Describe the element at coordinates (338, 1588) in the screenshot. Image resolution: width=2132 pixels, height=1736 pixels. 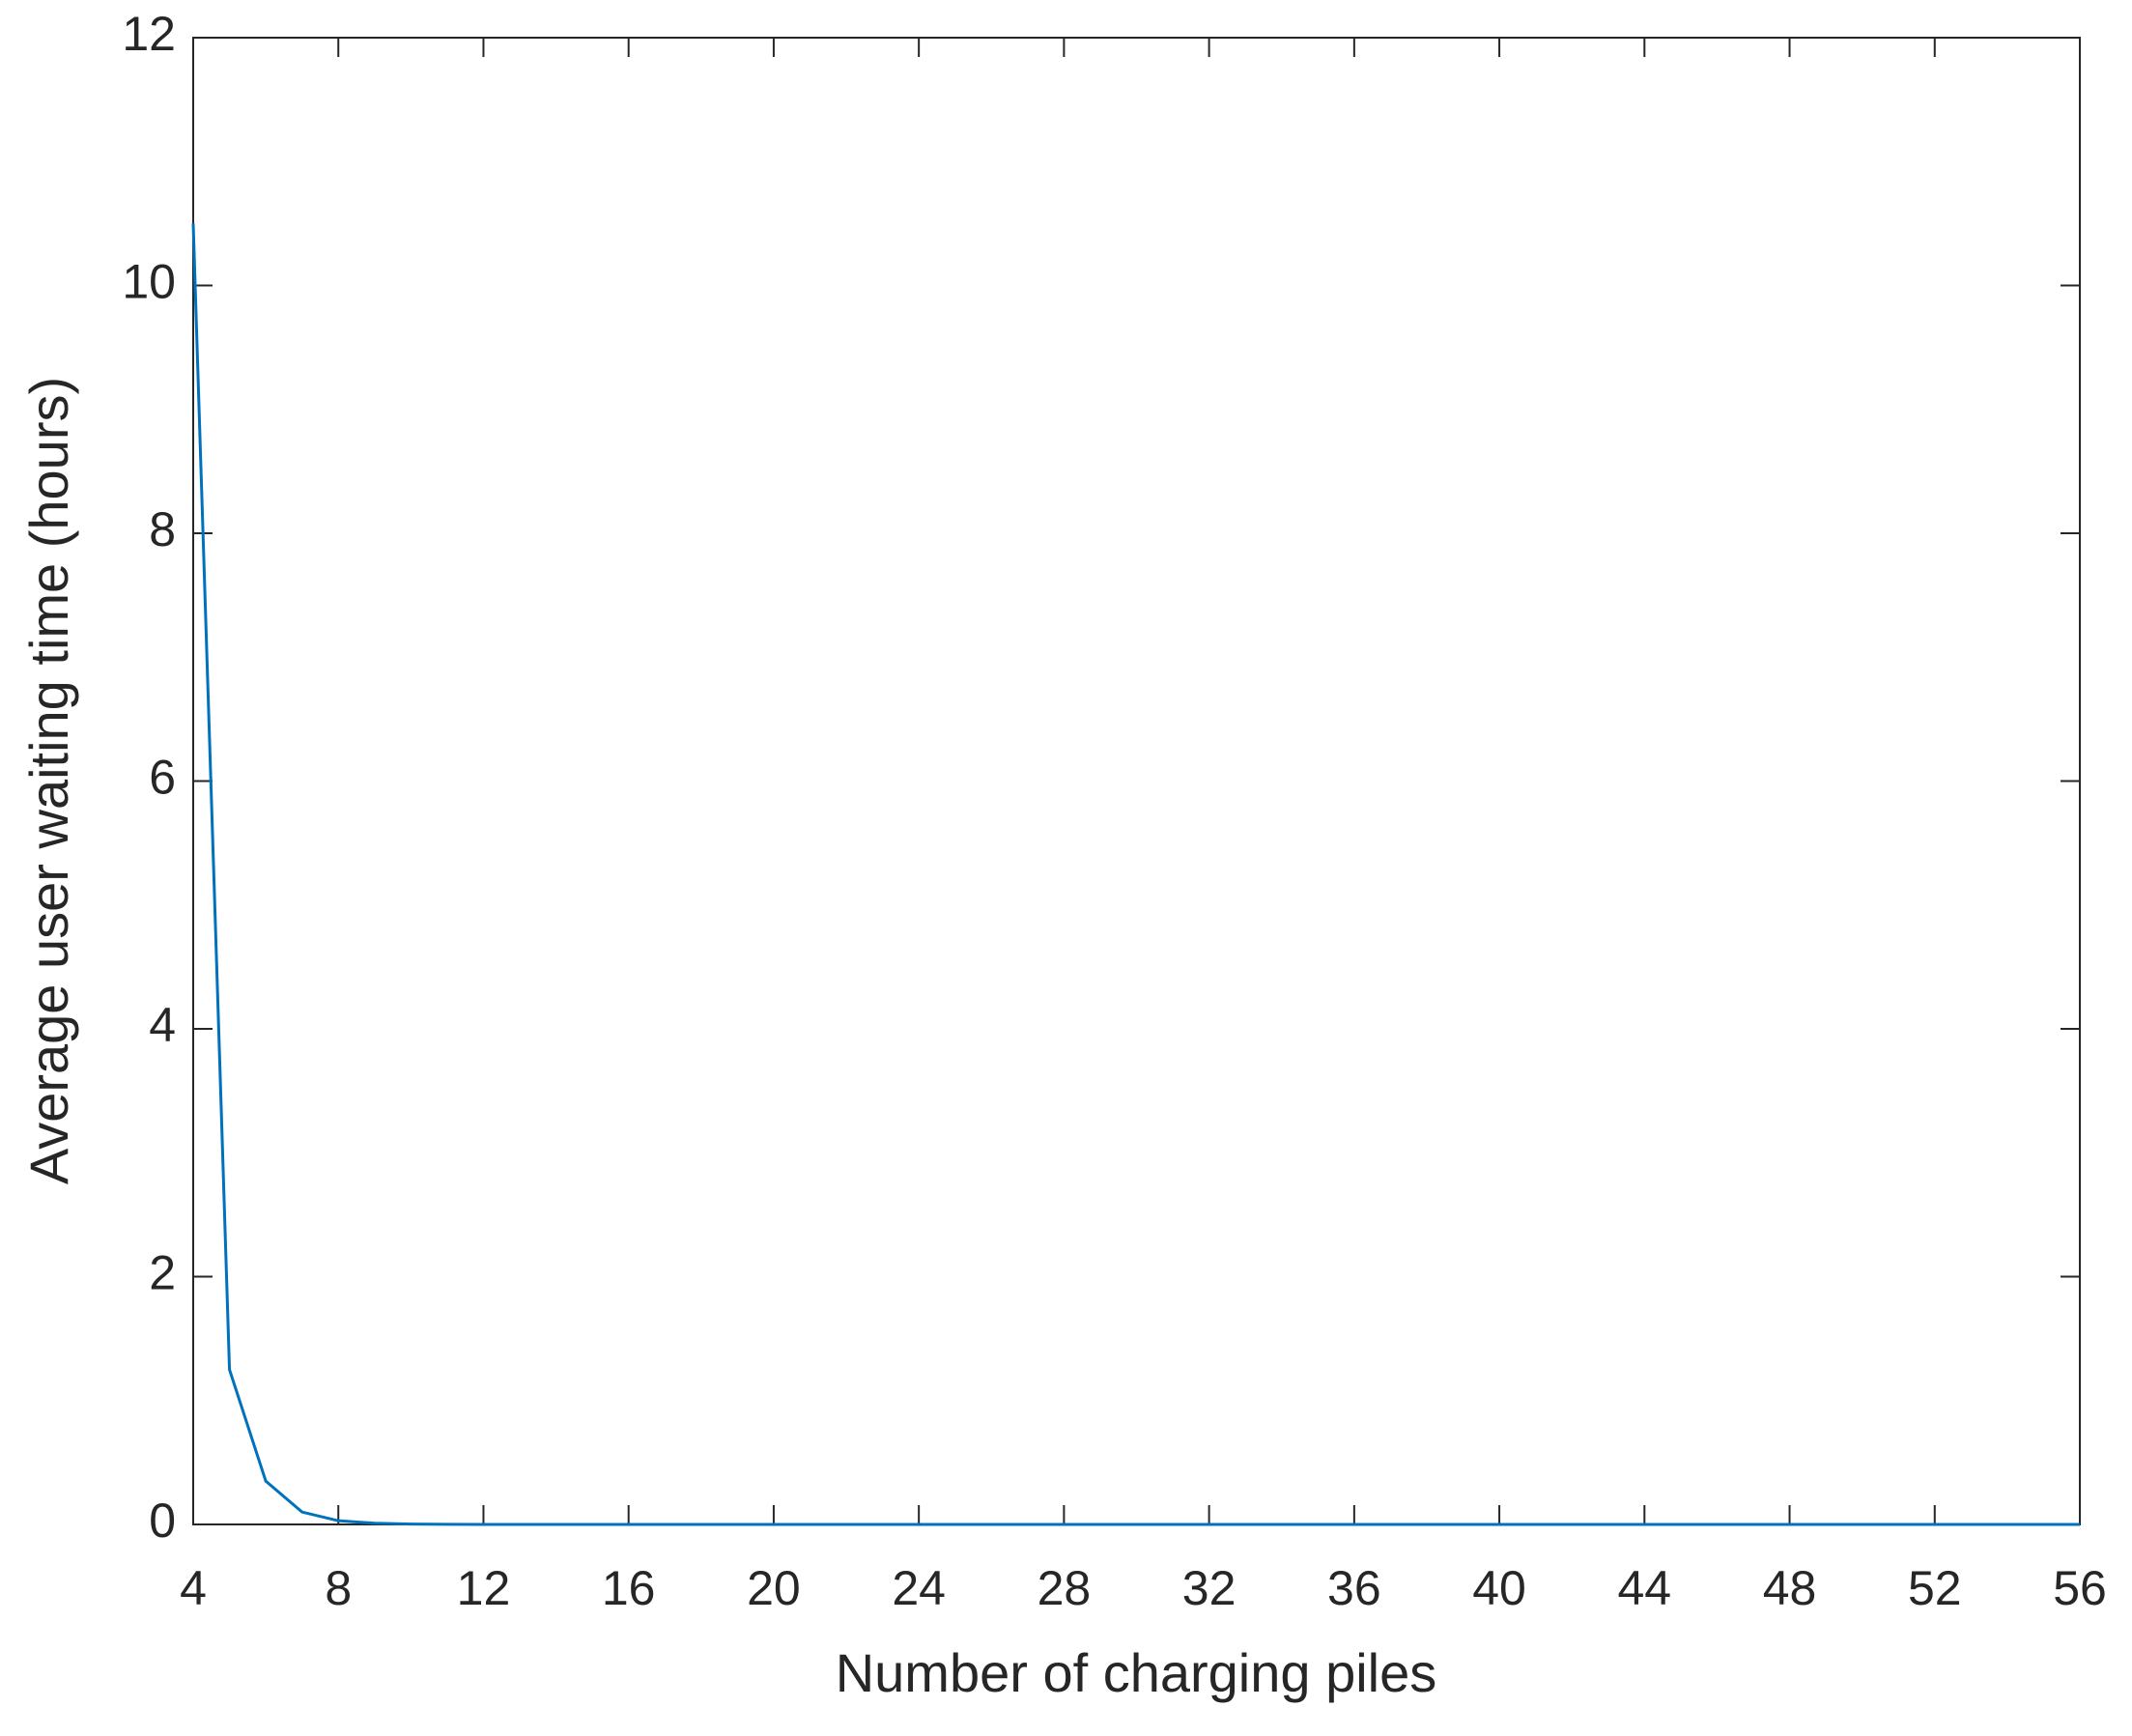
I see `x-tick-label: 8` at that location.